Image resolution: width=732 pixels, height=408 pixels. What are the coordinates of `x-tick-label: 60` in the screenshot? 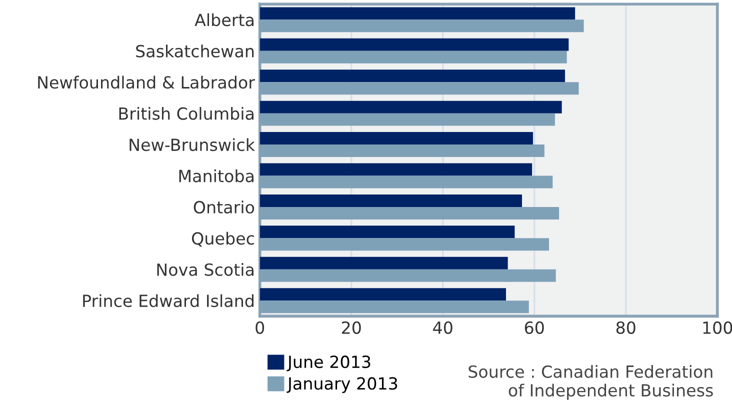 It's located at (534, 327).